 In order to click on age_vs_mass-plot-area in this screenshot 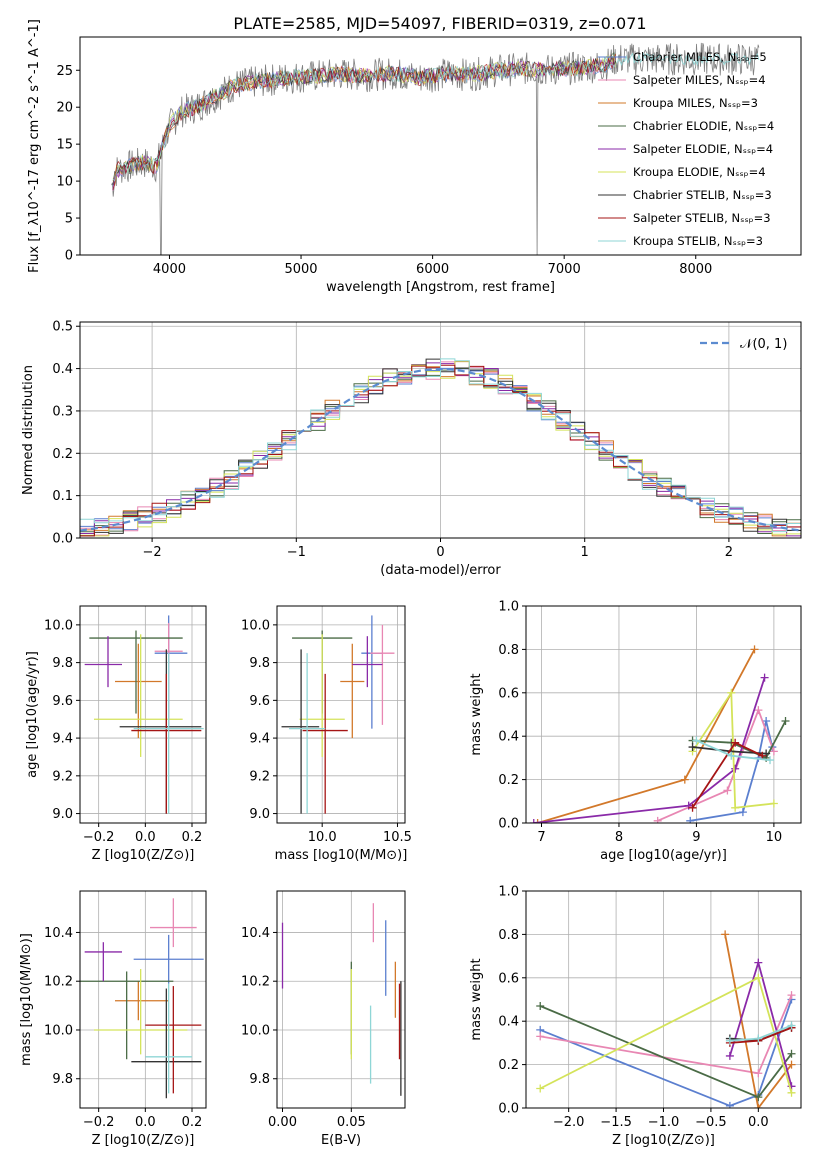, I will do `click(338, 714)`.